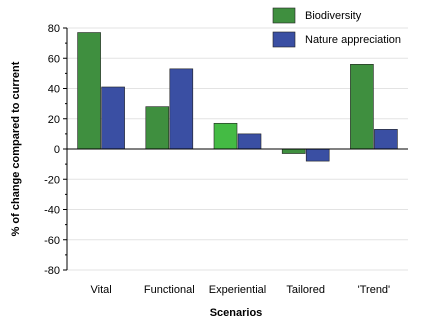  I want to click on y-tick-label: 60, so click(54, 59).